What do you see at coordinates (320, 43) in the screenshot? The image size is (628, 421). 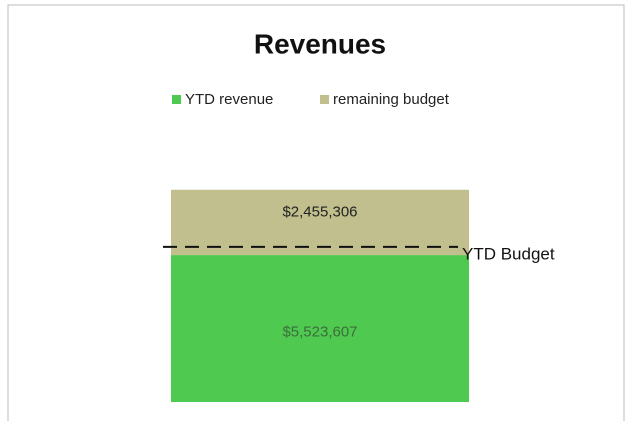 I see `chart-title: Revenues` at bounding box center [320, 43].